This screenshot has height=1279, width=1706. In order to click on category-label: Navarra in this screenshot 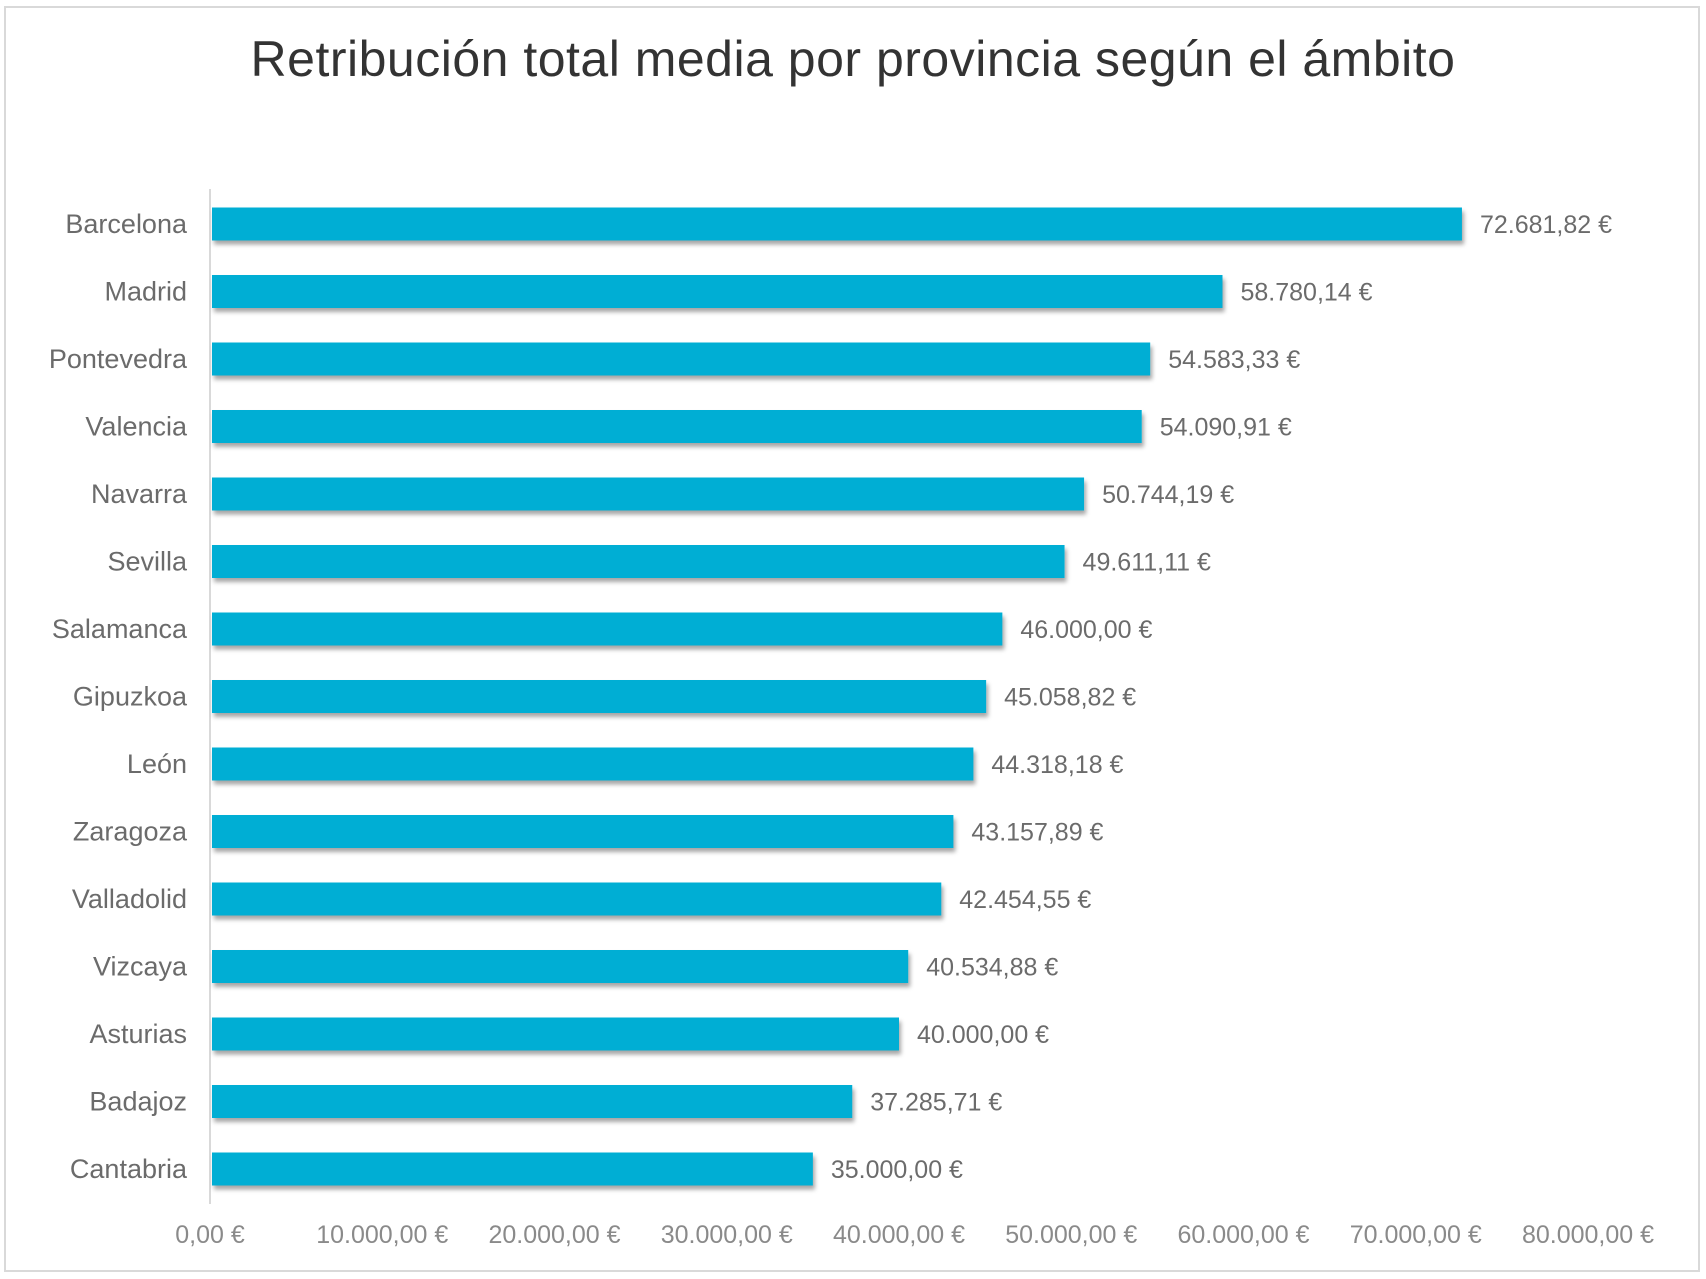, I will do `click(139, 494)`.